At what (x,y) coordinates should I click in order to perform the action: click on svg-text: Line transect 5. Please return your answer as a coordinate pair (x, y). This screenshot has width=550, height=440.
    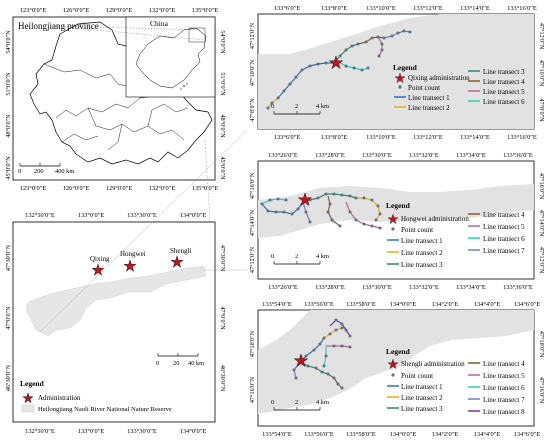
    Looking at the image, I should click on (504, 376).